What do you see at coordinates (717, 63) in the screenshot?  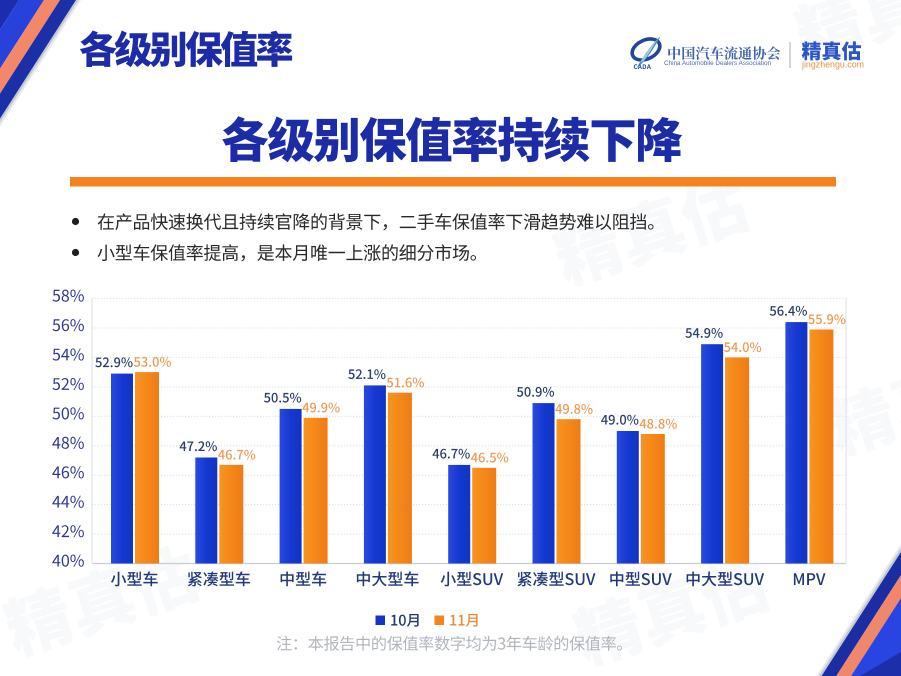 I see `svg-text:China Automobile Dealers Assoc: China Automobile Dealers Association` at bounding box center [717, 63].